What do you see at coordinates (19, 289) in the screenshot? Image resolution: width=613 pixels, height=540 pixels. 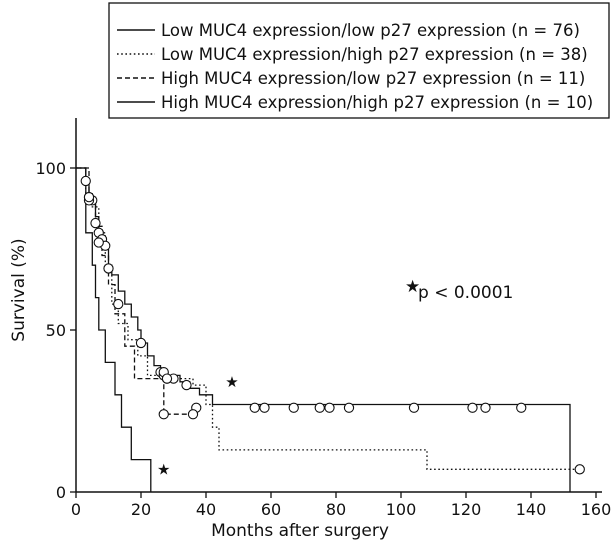 I see `y-axis-title: Survival (%)` at bounding box center [19, 289].